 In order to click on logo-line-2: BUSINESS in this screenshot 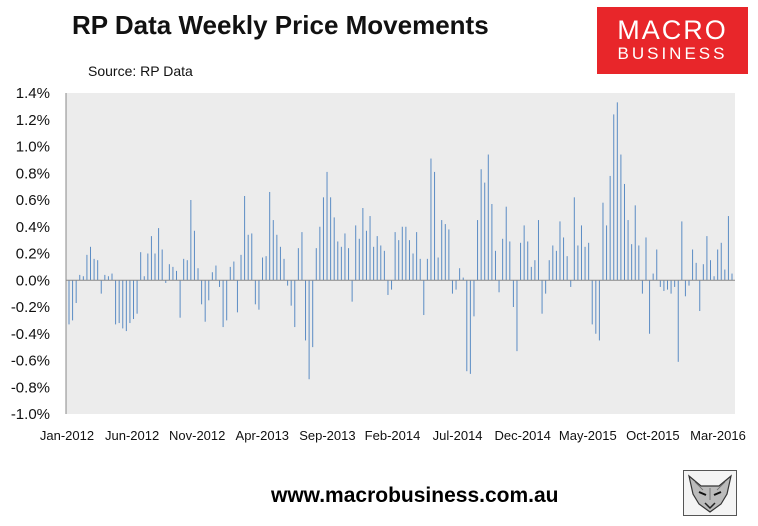, I will do `click(672, 53)`.